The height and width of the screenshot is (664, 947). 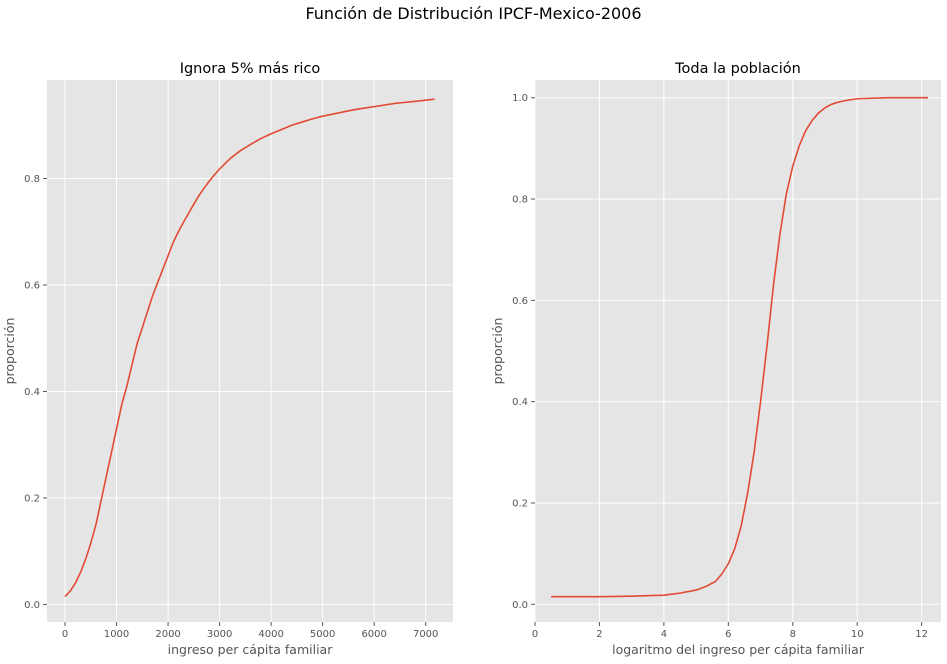 What do you see at coordinates (322, 634) in the screenshot?
I see `left-x-tick-label: 5000` at bounding box center [322, 634].